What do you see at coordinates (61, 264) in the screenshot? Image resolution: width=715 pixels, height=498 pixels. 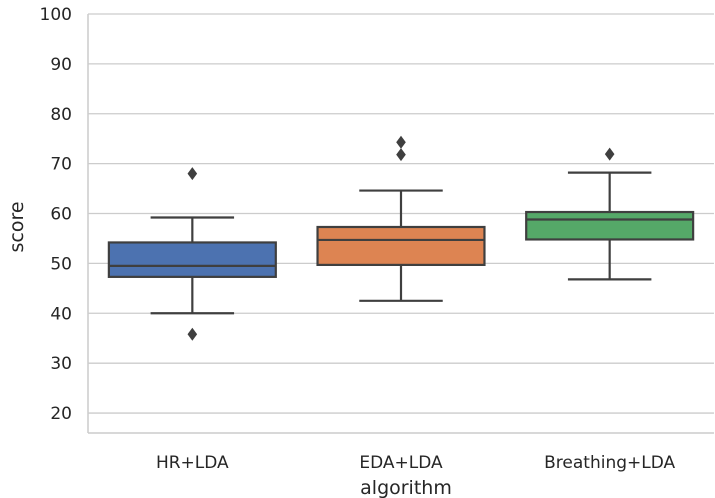 I see `y-tick-label: 50` at bounding box center [61, 264].